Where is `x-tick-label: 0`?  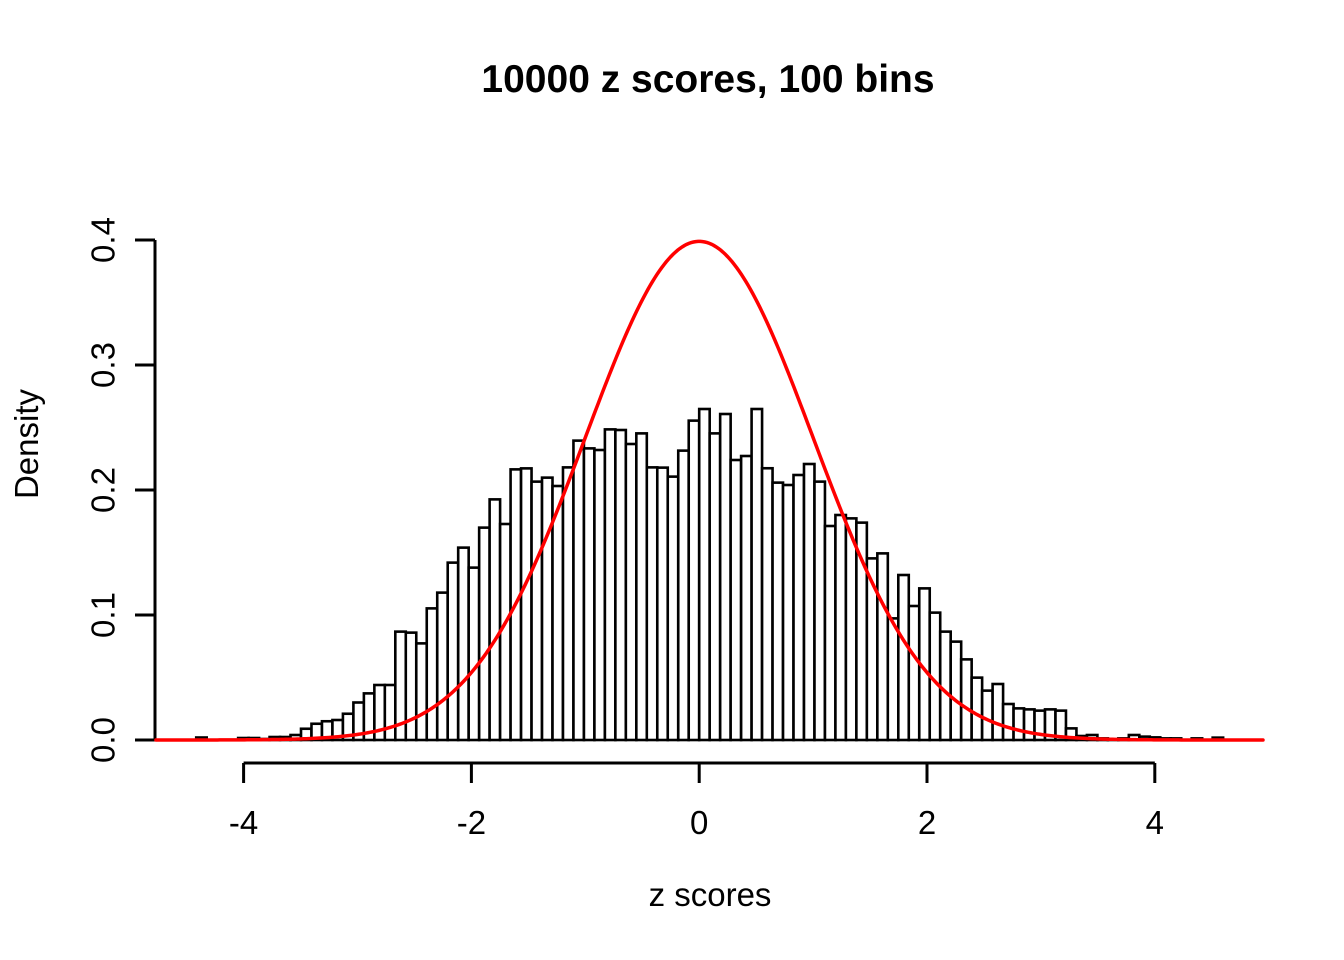 x-tick-label: 0 is located at coordinates (699, 822).